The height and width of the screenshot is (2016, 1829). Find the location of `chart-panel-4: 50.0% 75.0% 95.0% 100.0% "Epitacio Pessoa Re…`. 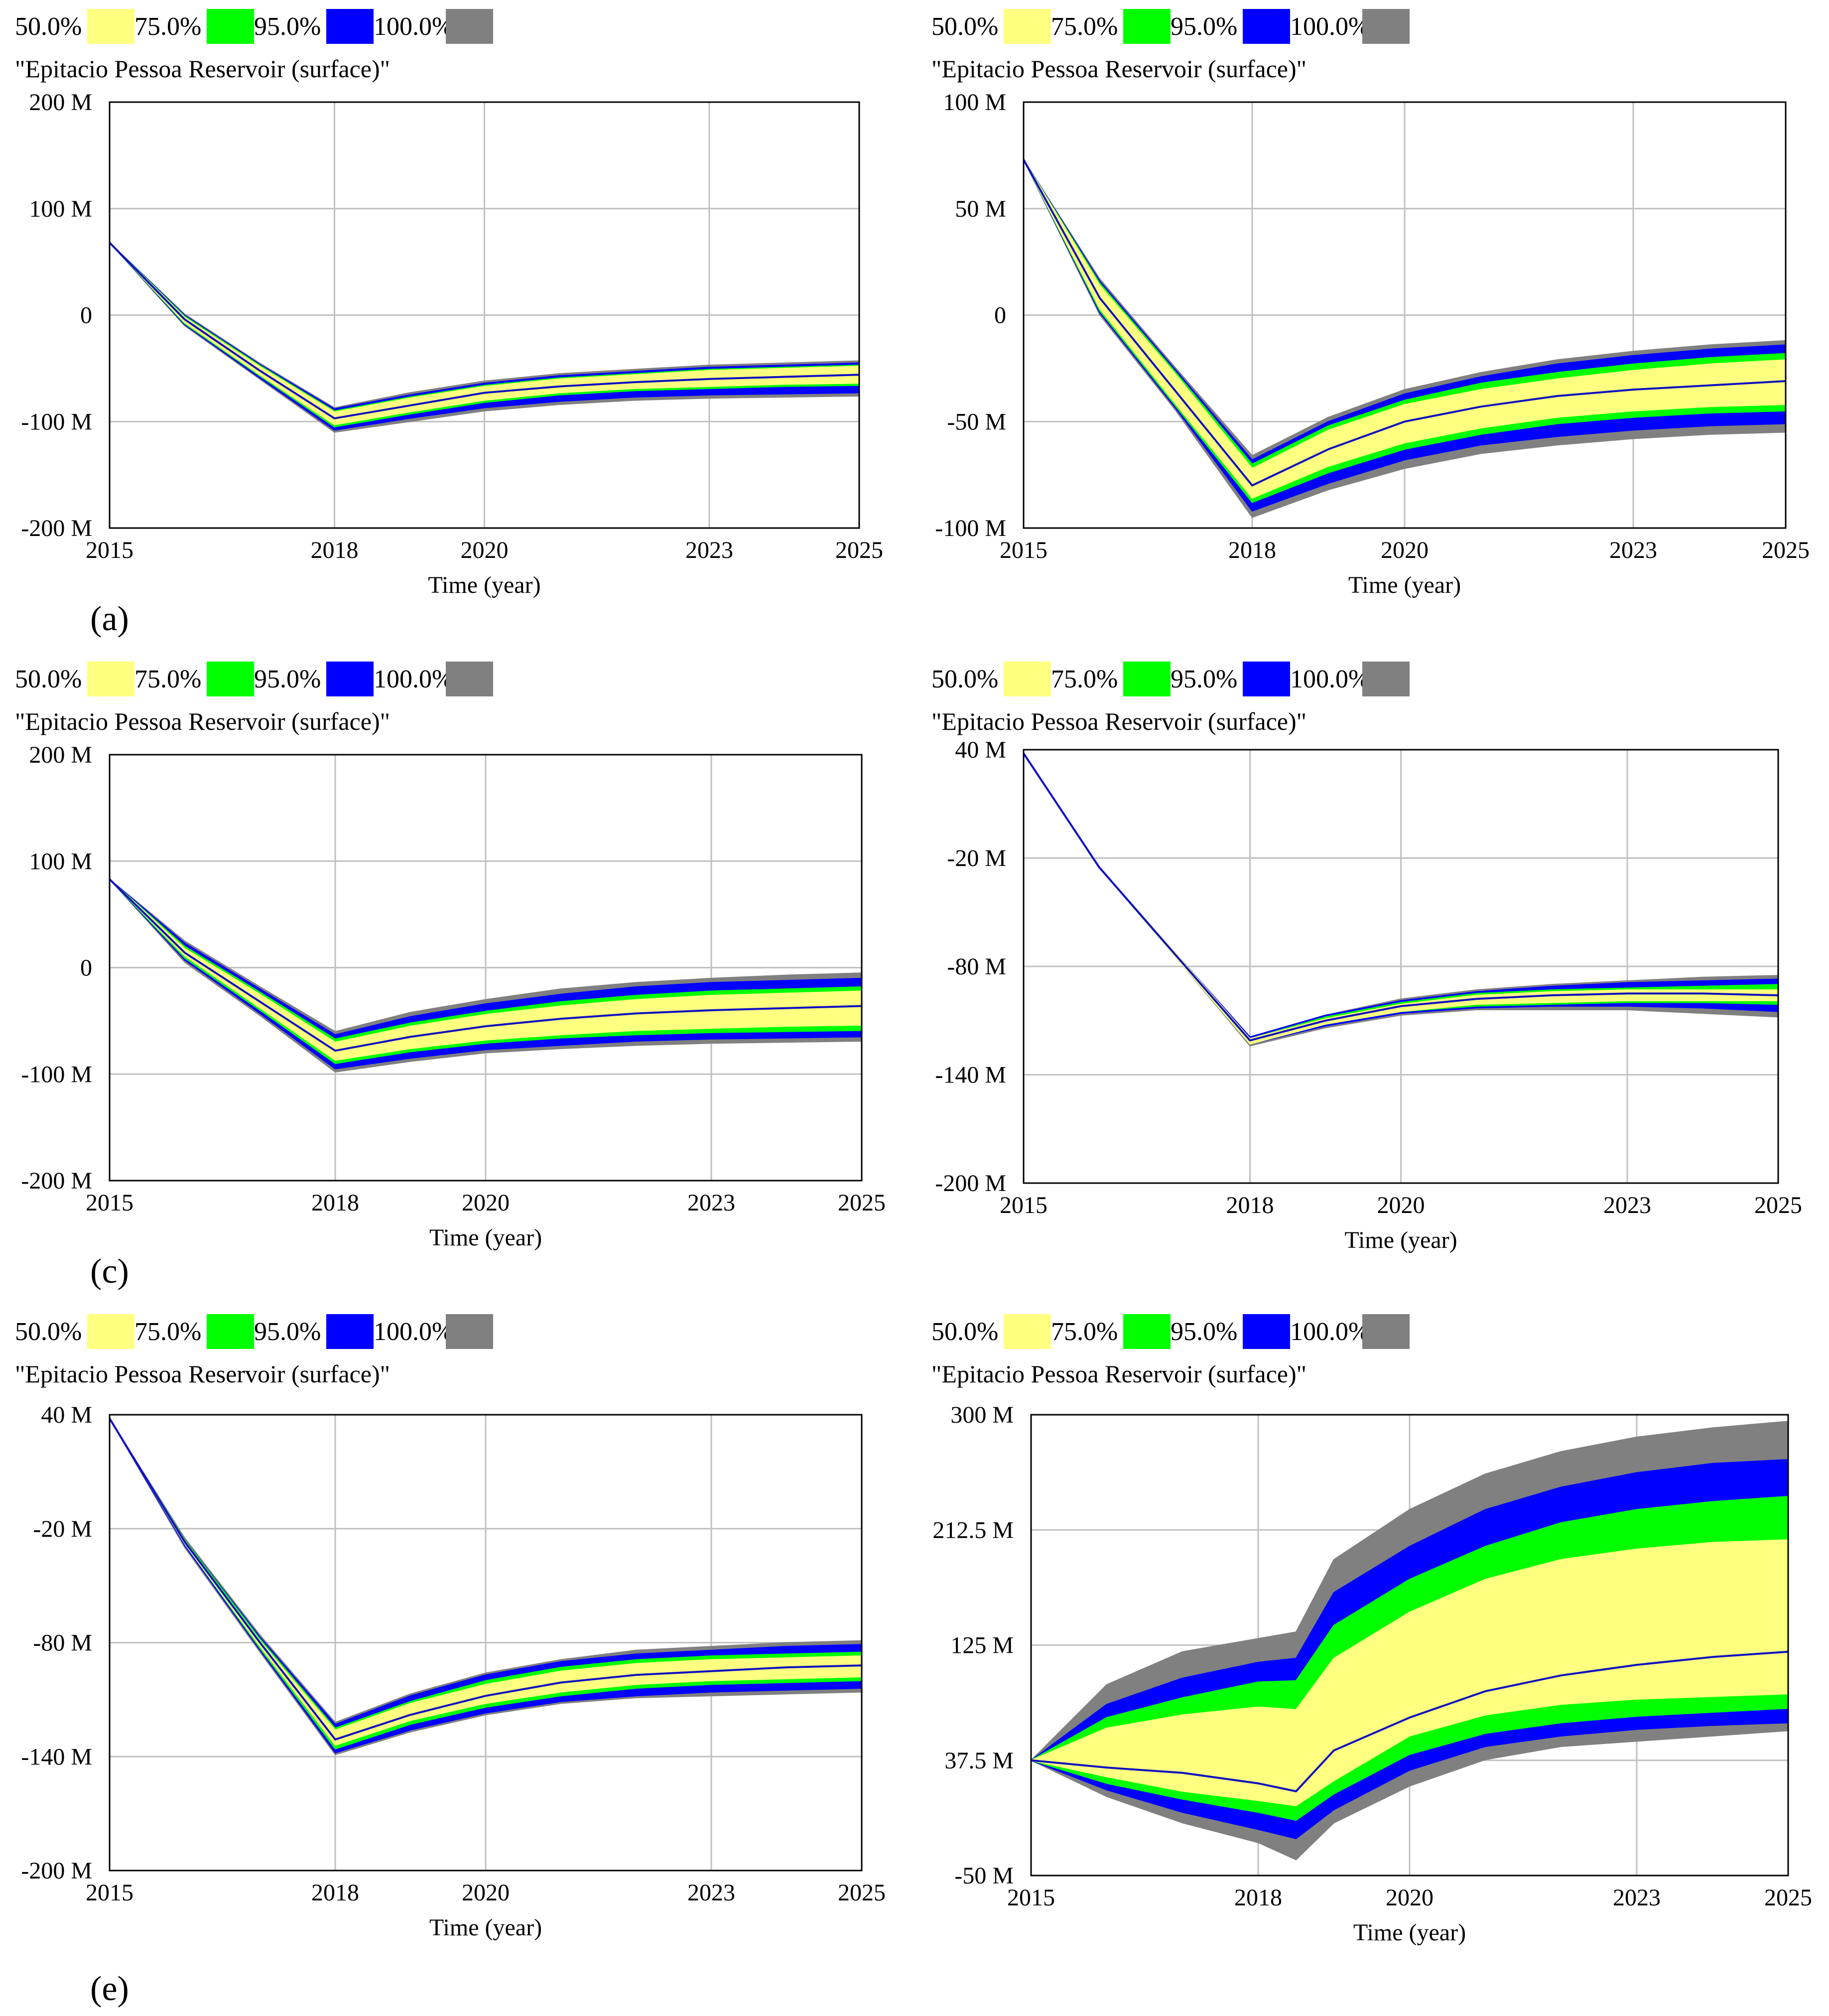

chart-panel-4: 50.0% 75.0% 95.0% 100.0% "Epitacio Pessoa Re… is located at coordinates (1366, 957).